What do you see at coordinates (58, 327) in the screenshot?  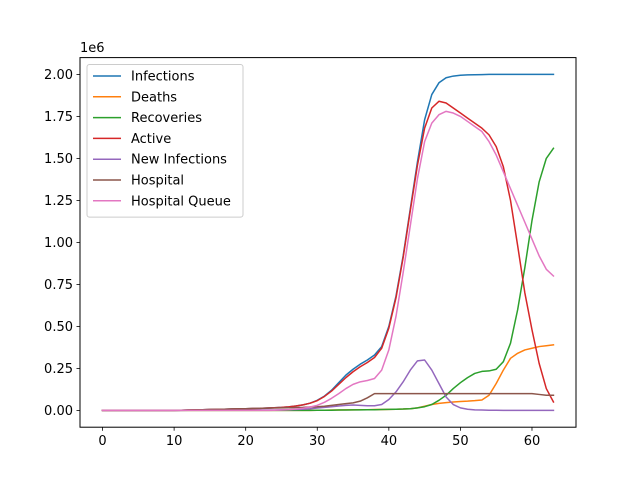 I see `y-tick-label: 0.50` at bounding box center [58, 327].